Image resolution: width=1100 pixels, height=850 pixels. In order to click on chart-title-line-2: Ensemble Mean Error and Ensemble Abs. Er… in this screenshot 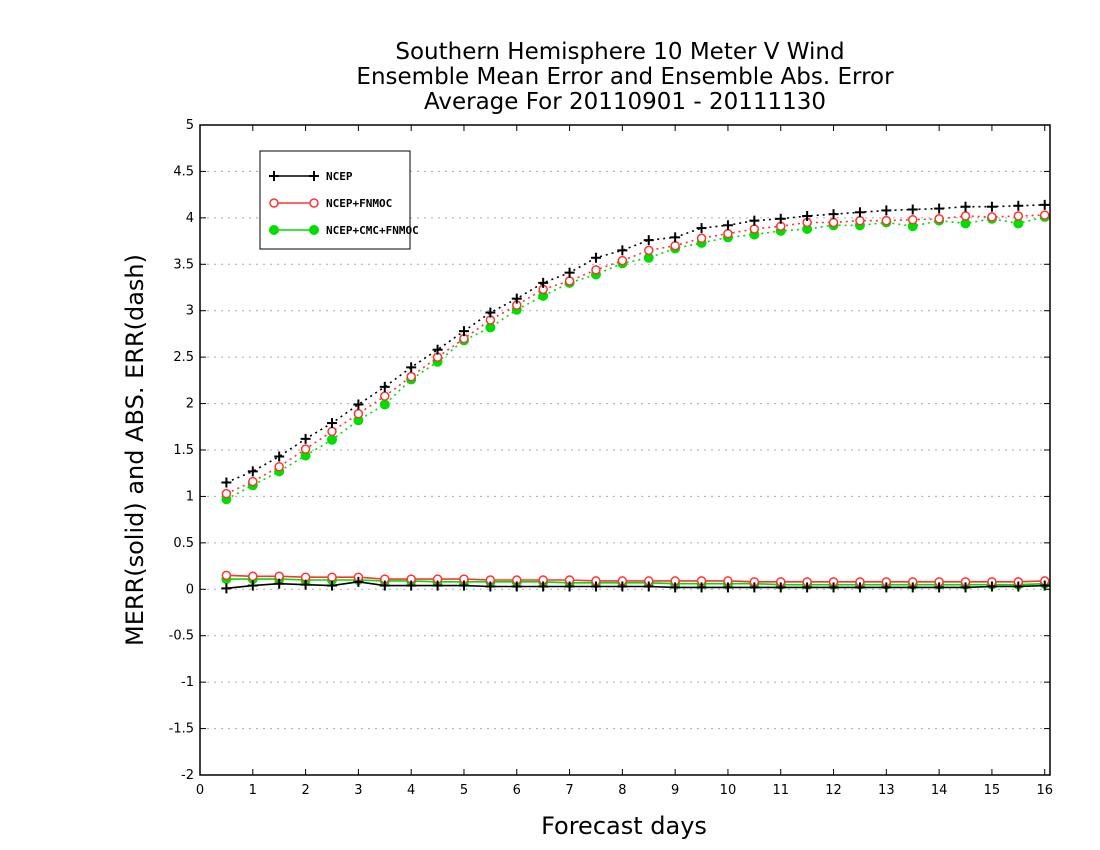, I will do `click(625, 77)`.